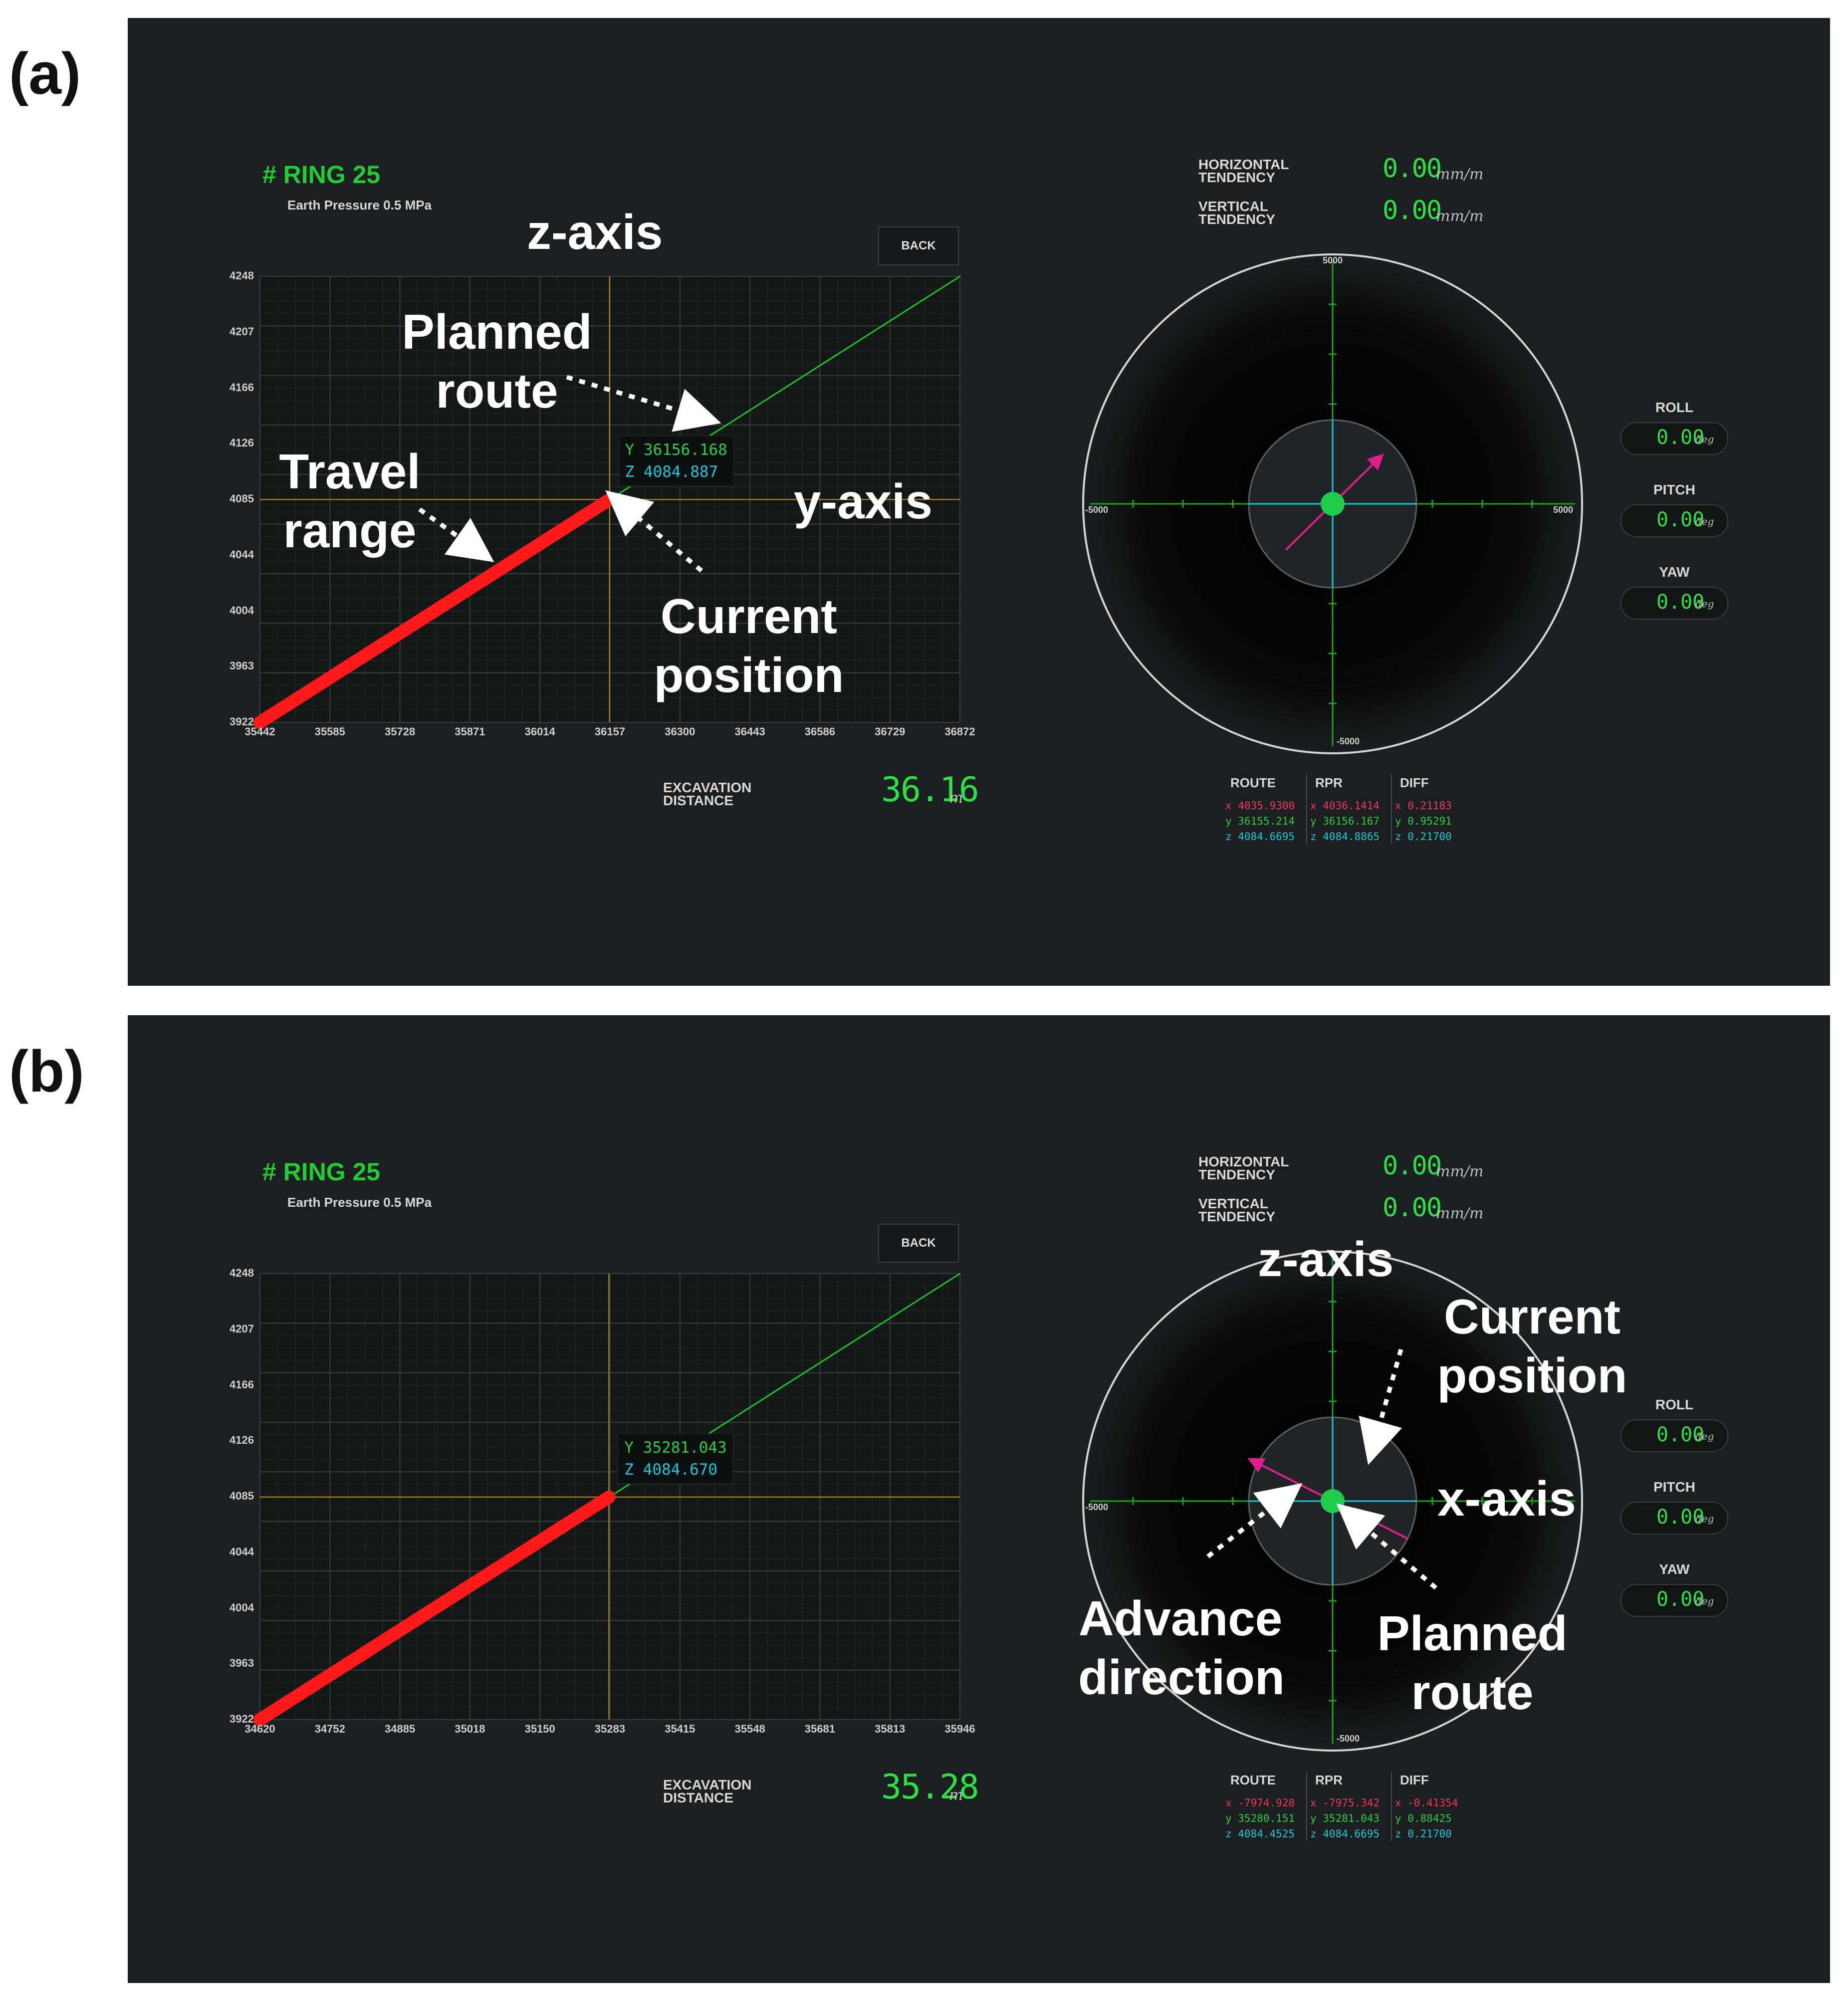  I want to click on vertical-tendency-label: VERTICAL TENDENCY, so click(1237, 213).